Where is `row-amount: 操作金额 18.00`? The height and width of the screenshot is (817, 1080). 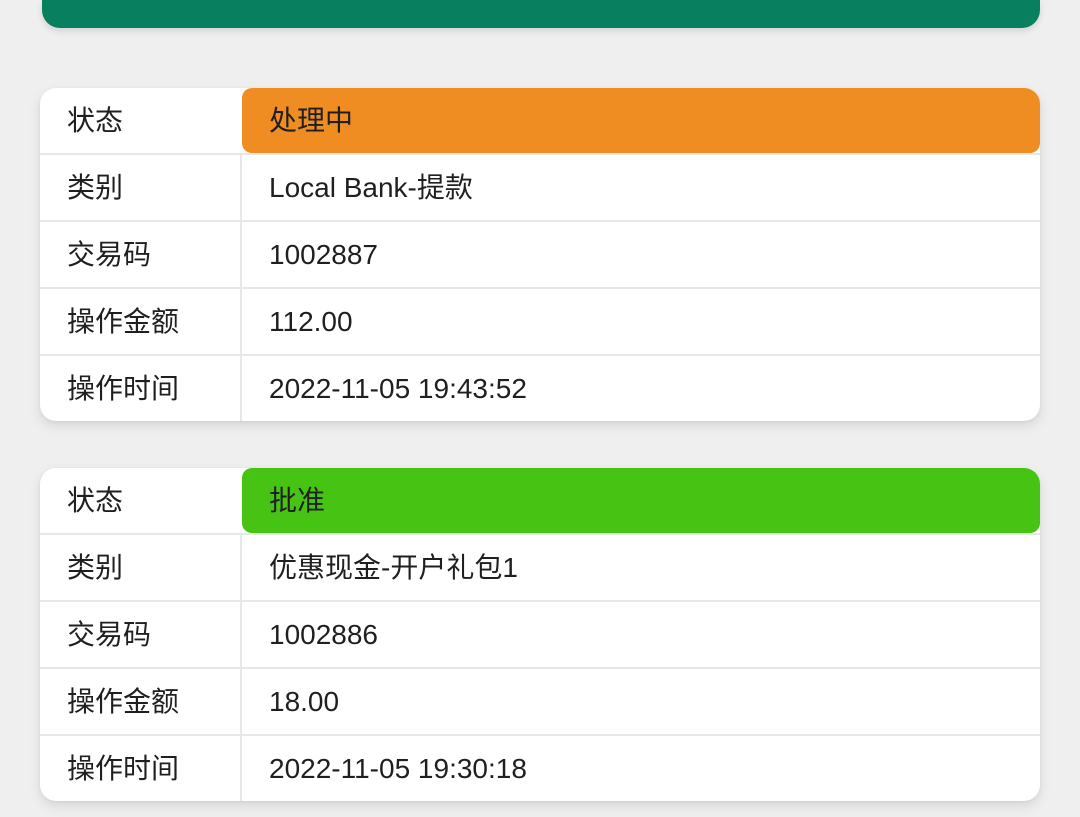 row-amount: 操作金额 18.00 is located at coordinates (540, 700).